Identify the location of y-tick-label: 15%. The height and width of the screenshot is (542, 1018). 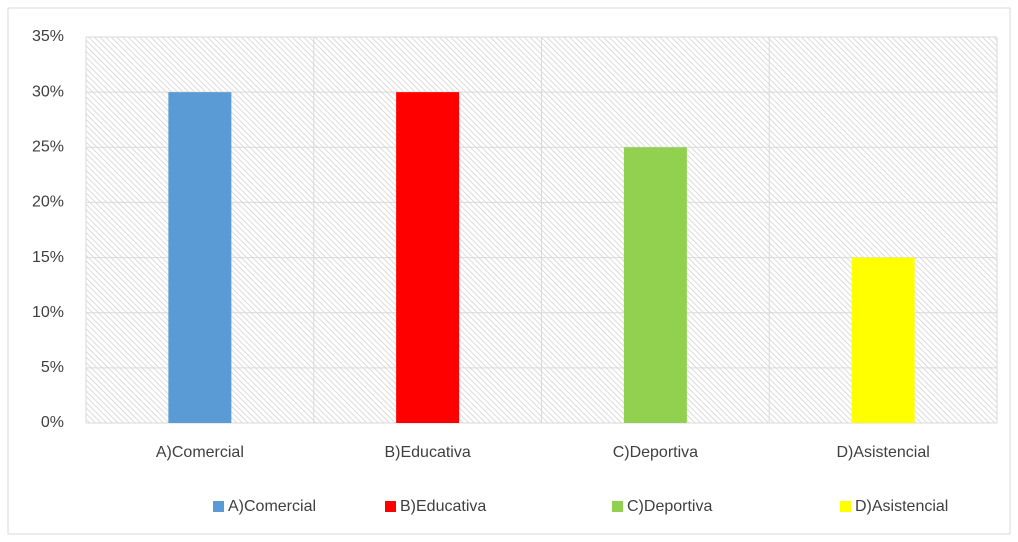
(48, 257).